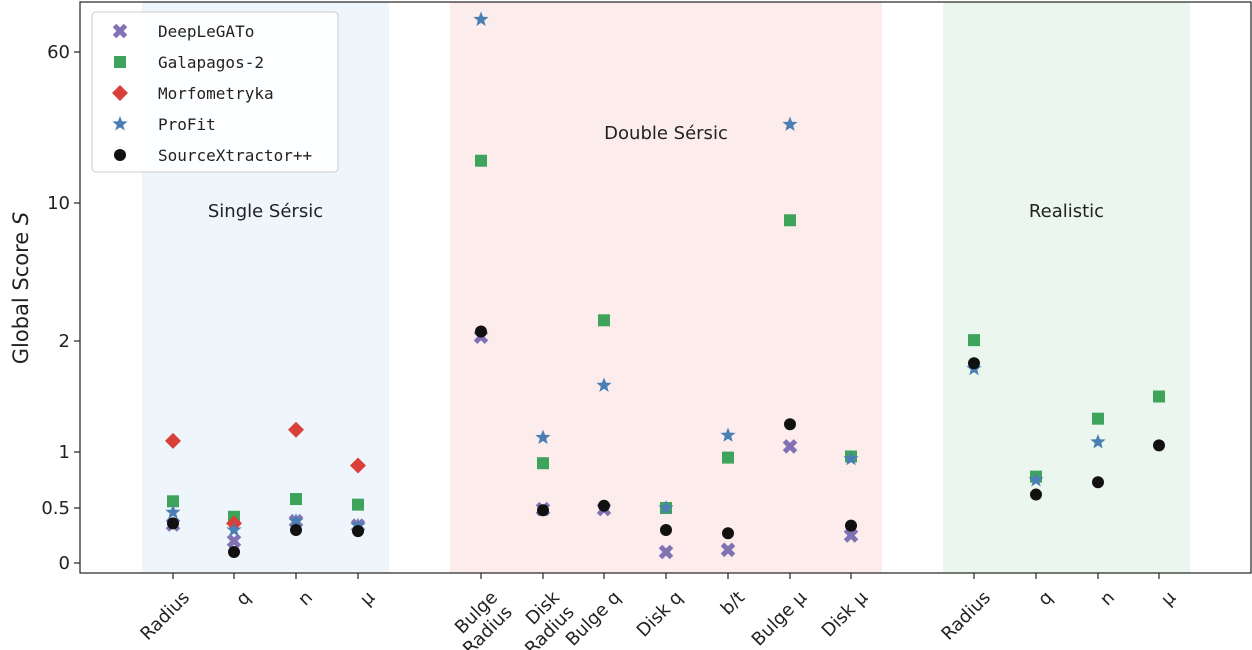 This screenshot has width=1252, height=650. Describe the element at coordinates (211, 62) in the screenshot. I see `legend-label: Galapagos-2` at that location.